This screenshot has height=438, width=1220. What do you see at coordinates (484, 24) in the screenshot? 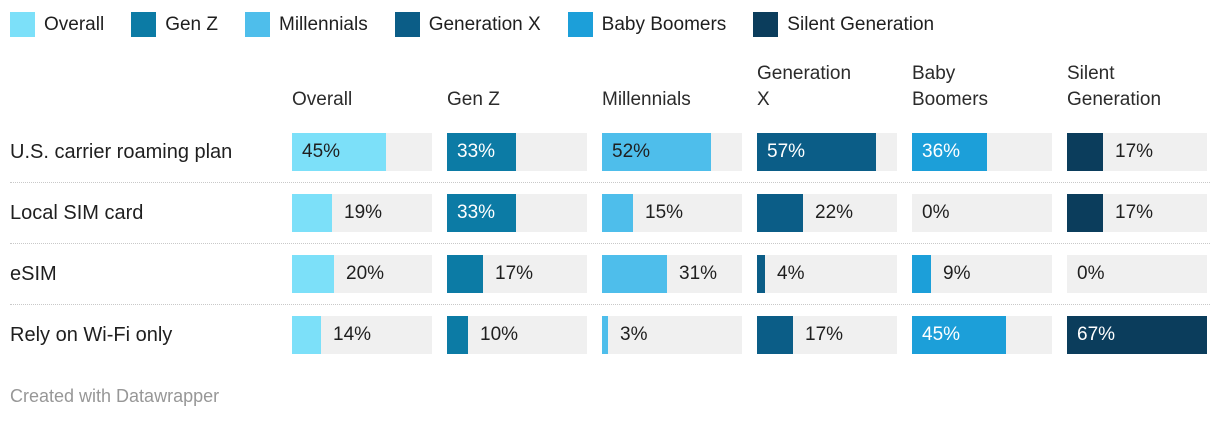
I see `legend-label: Generation X` at bounding box center [484, 24].